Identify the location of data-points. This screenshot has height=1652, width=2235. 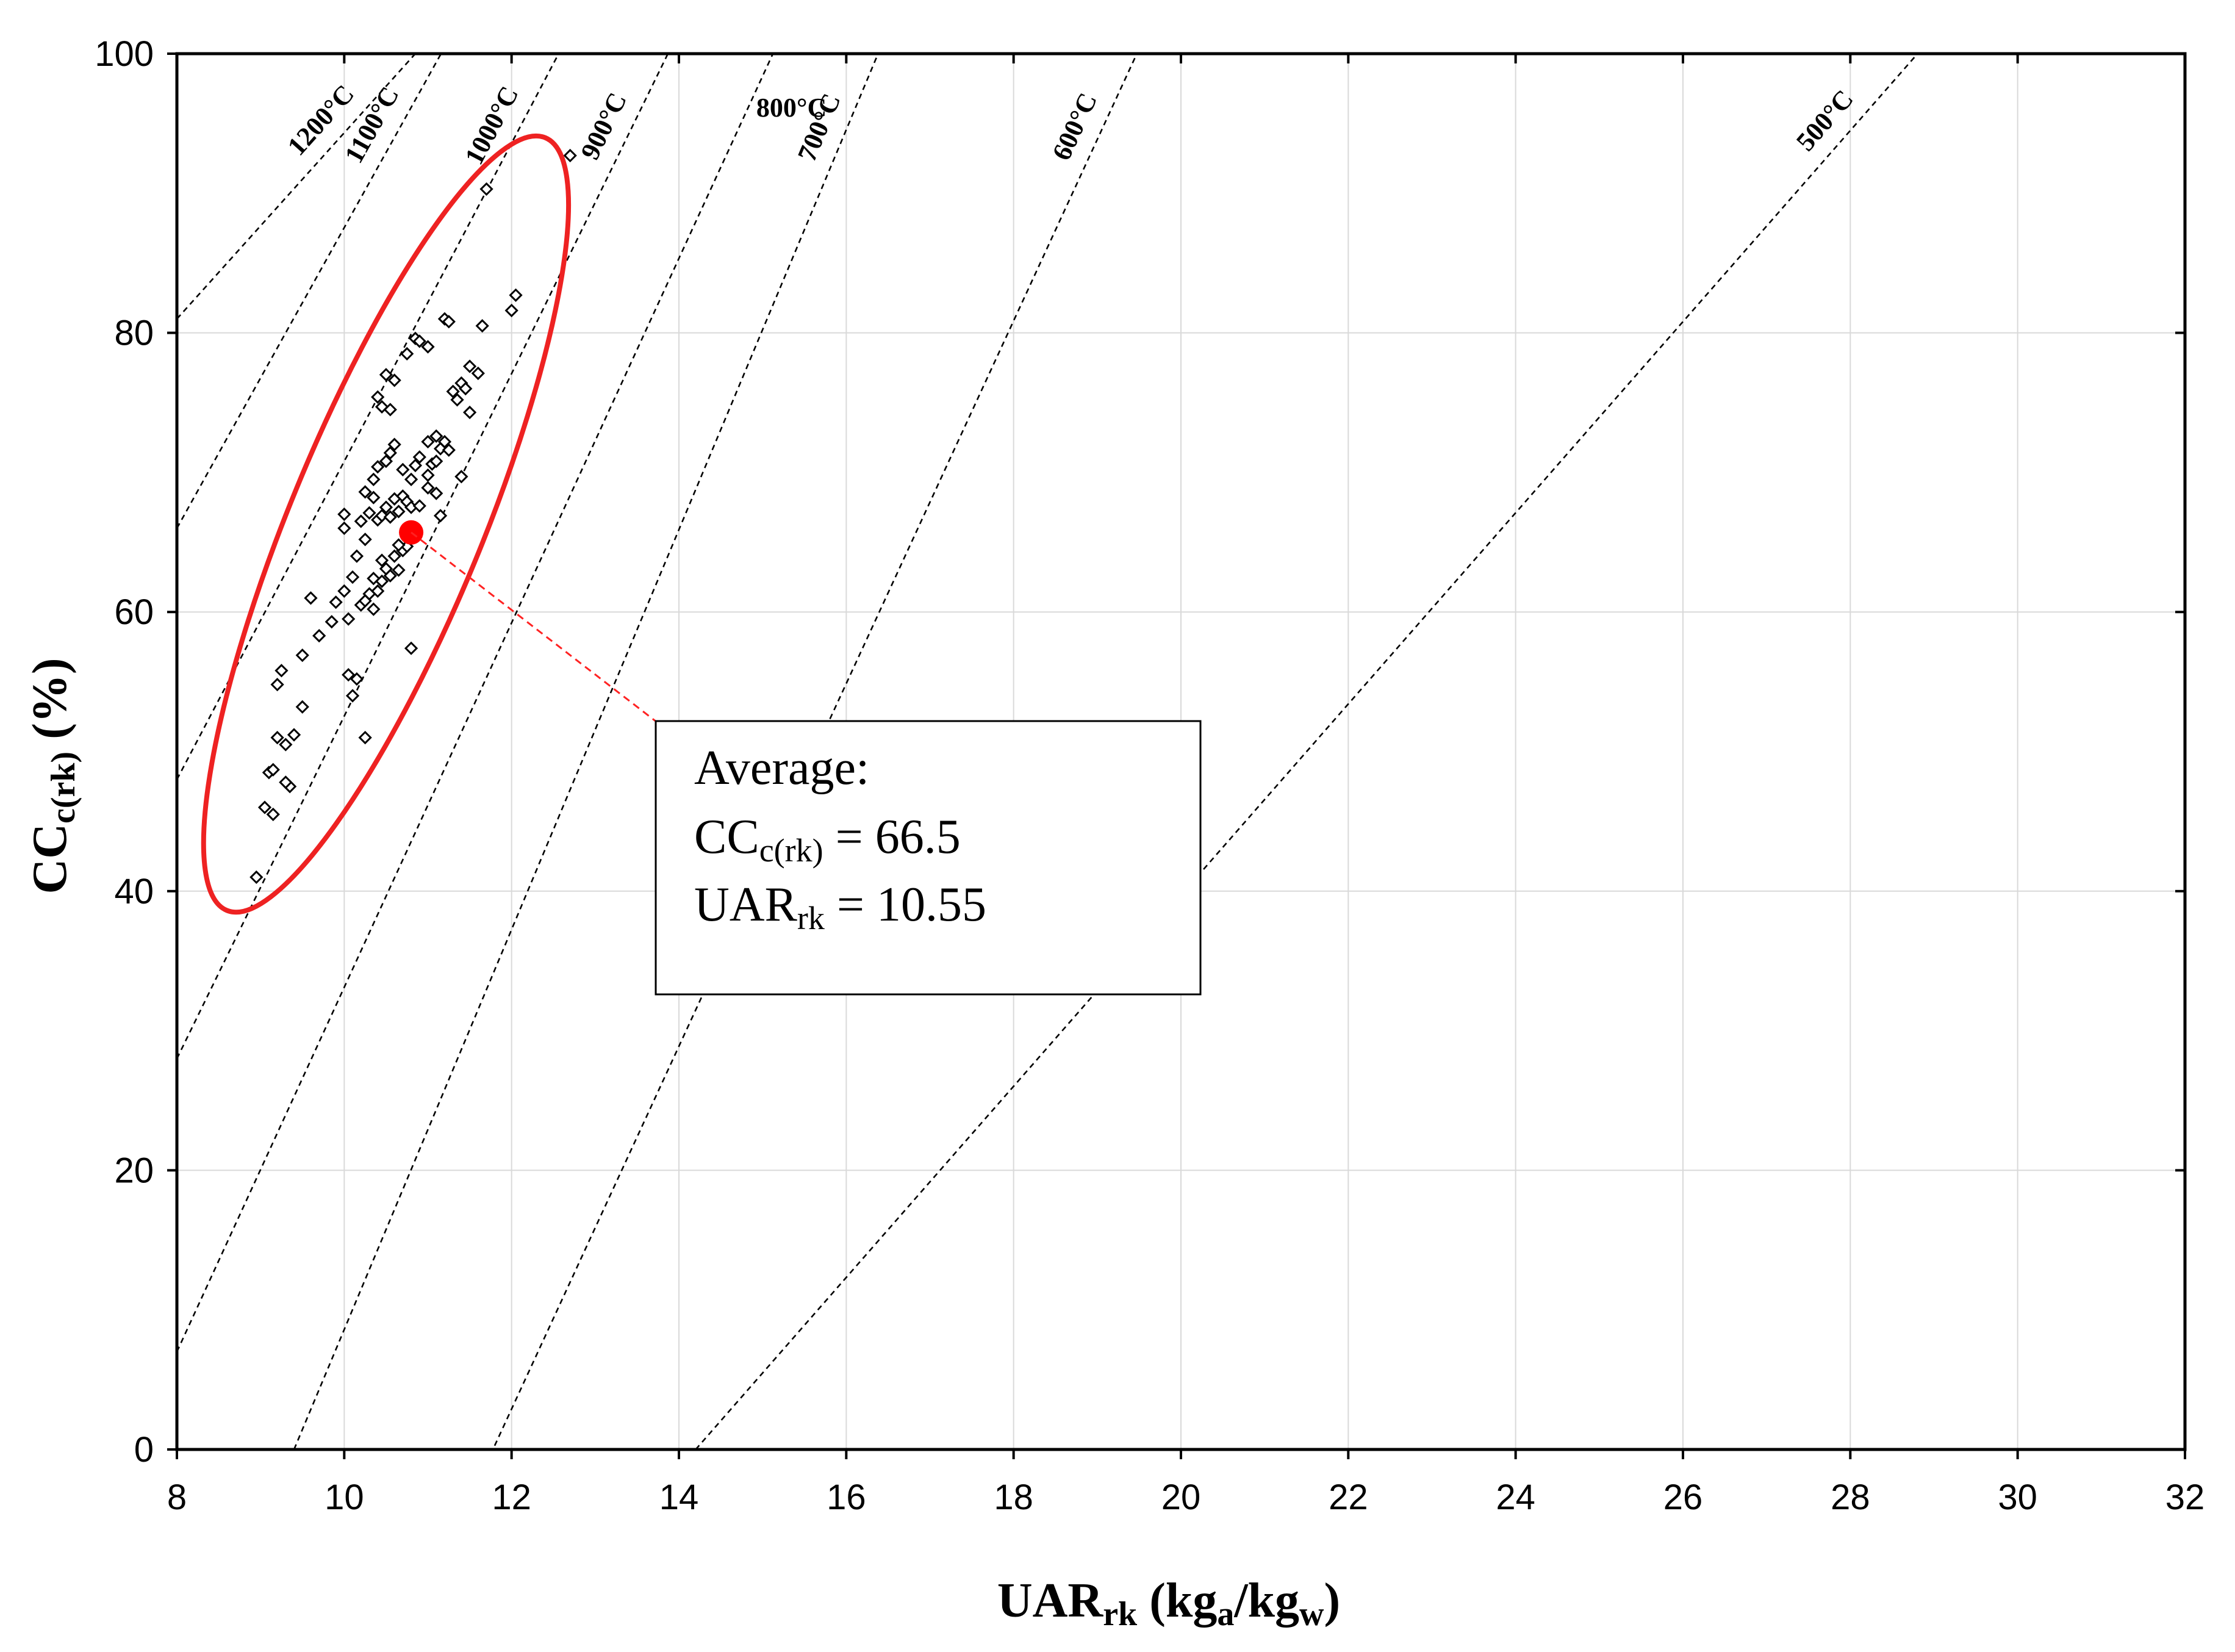
(413, 517).